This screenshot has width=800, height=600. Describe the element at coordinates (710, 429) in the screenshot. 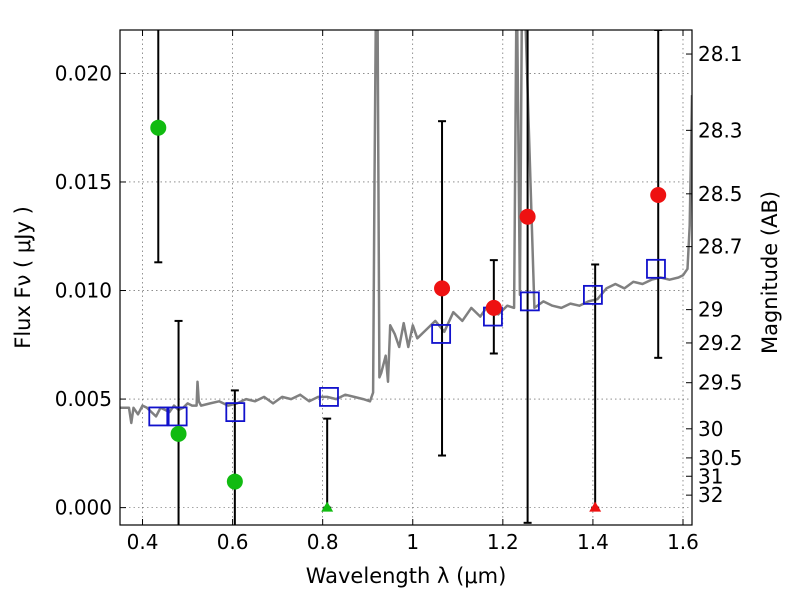

I see `magnitude-tick-label: 30` at that location.